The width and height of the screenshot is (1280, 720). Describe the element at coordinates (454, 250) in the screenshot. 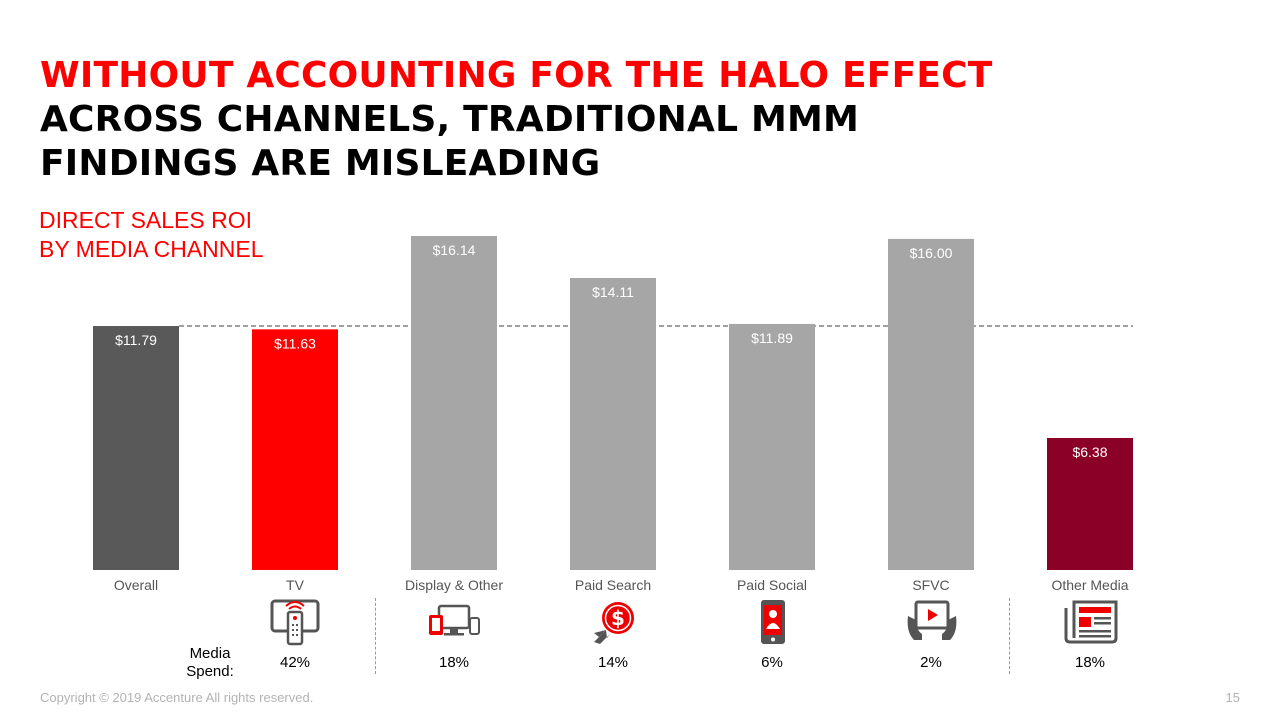

I see `data-label-display-and-other: $16.14` at that location.